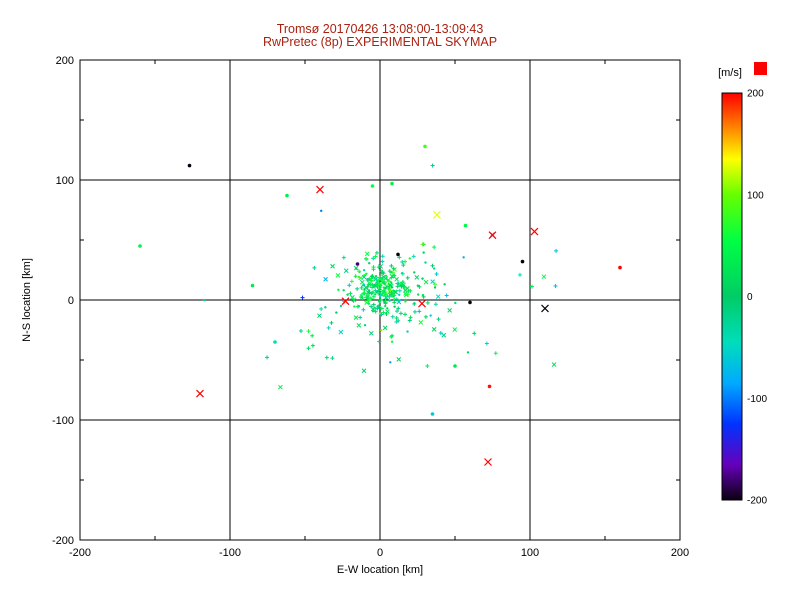  What do you see at coordinates (757, 298) in the screenshot?
I see `colorbar-tick-labels: 200 100 0 -100 -200` at bounding box center [757, 298].